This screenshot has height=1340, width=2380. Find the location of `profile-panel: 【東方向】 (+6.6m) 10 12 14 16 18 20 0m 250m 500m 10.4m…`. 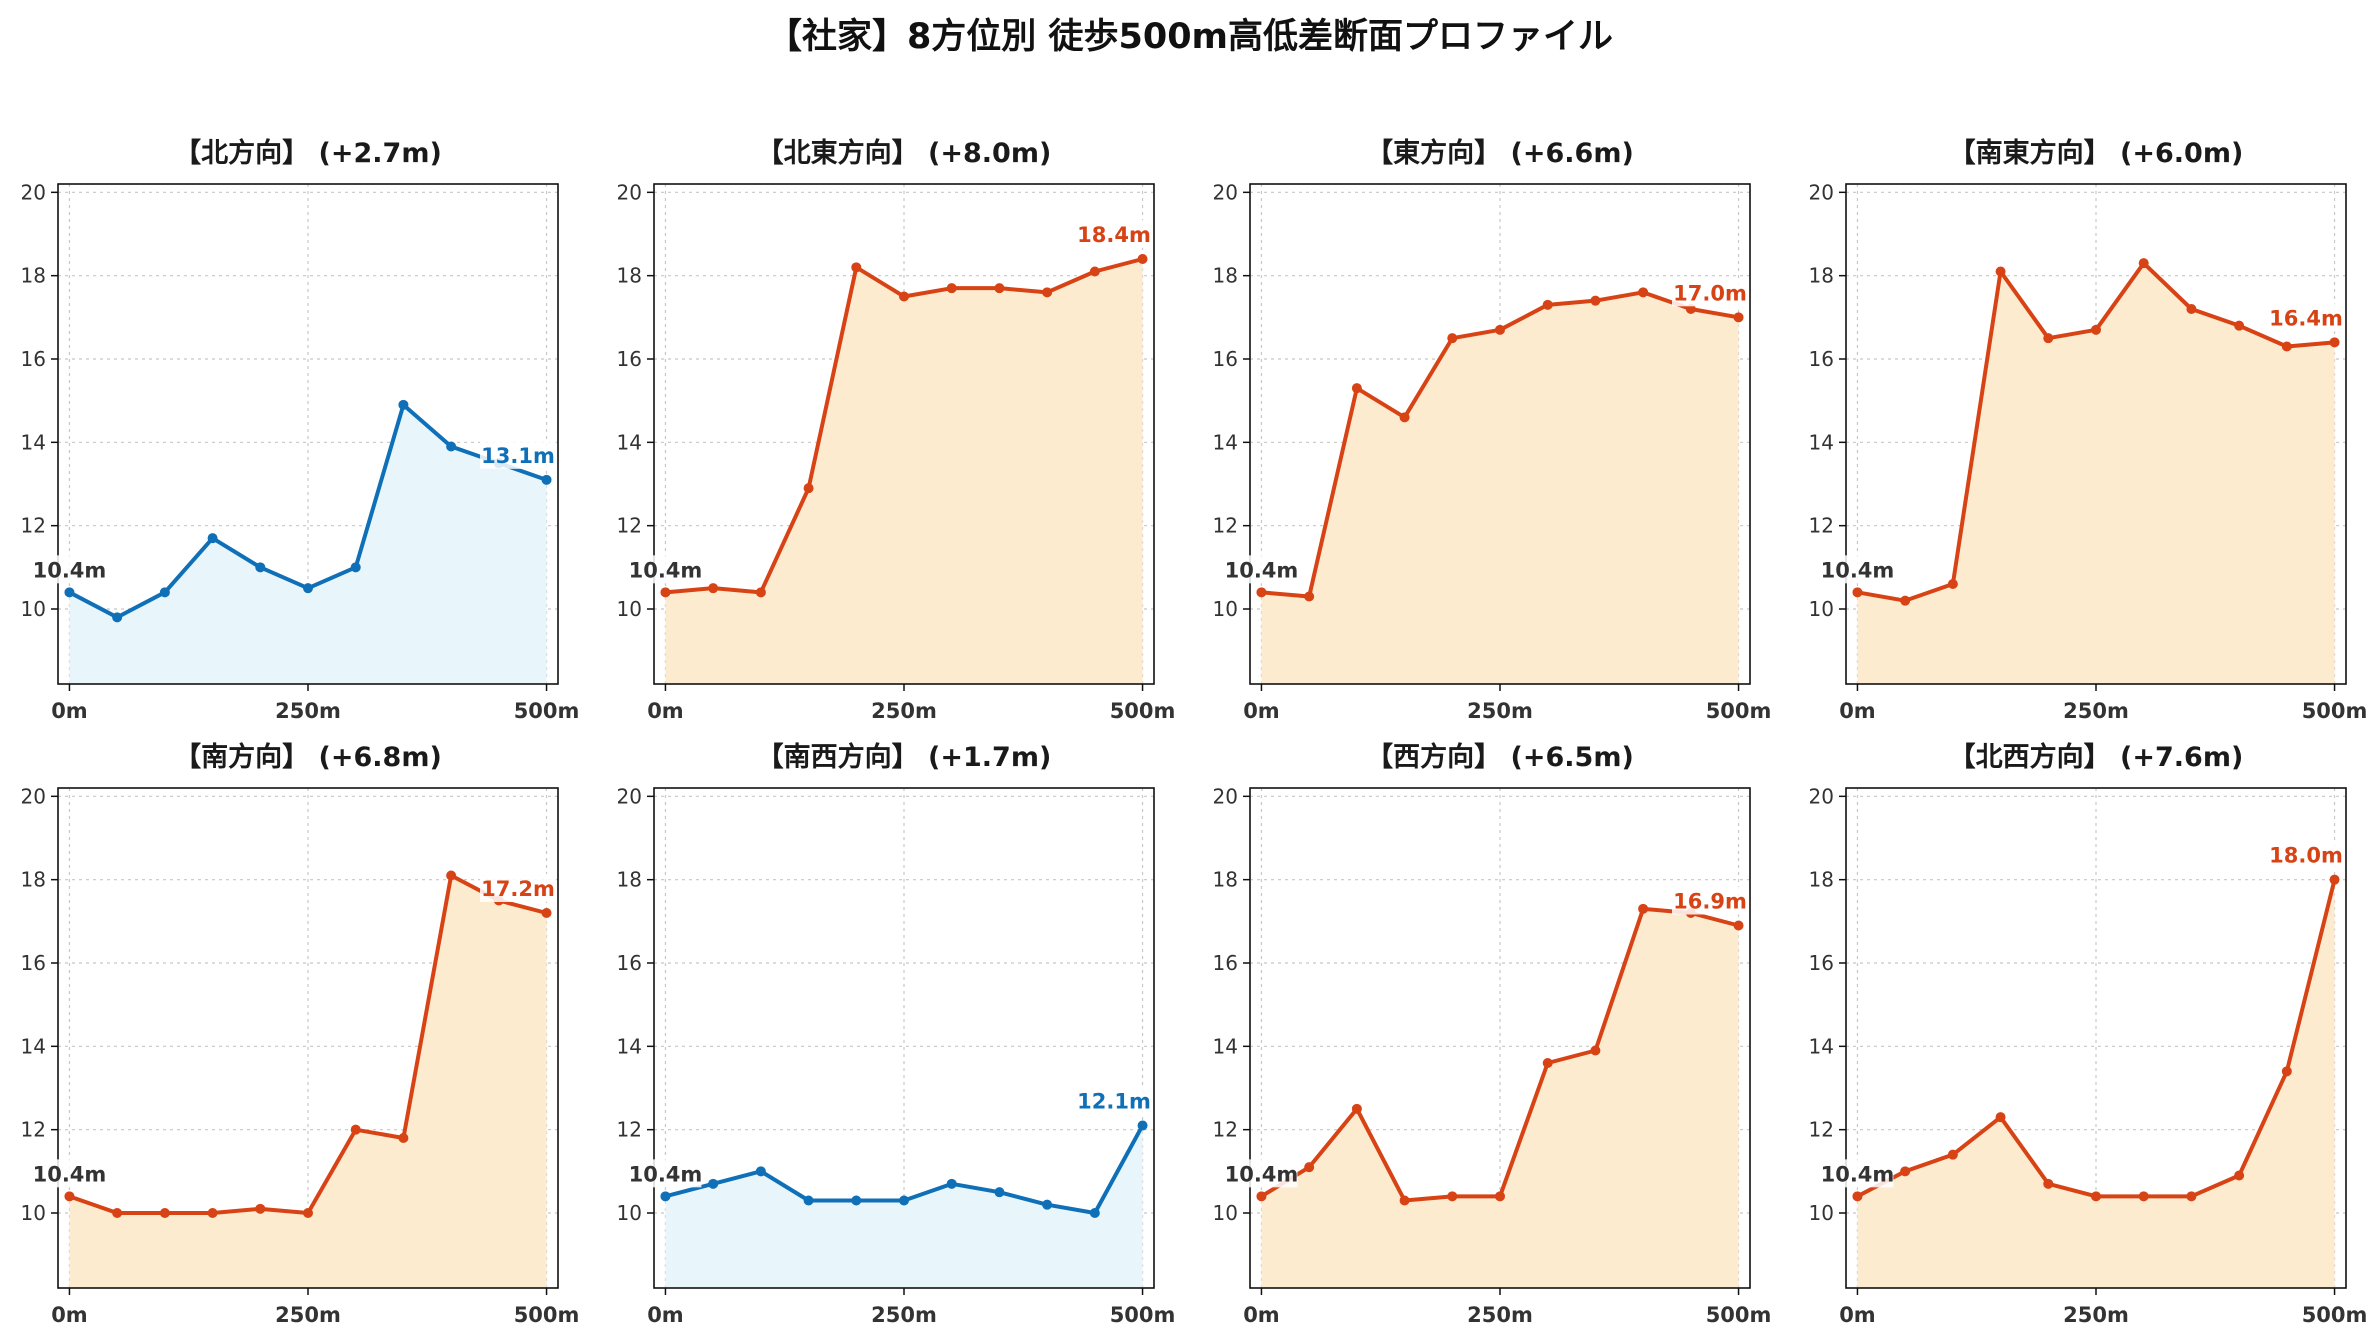

profile-panel: 【東方向】 (+6.6m) 10 12 14 16 18 20 0m 250m 500m 10.4m… is located at coordinates (1492, 430).